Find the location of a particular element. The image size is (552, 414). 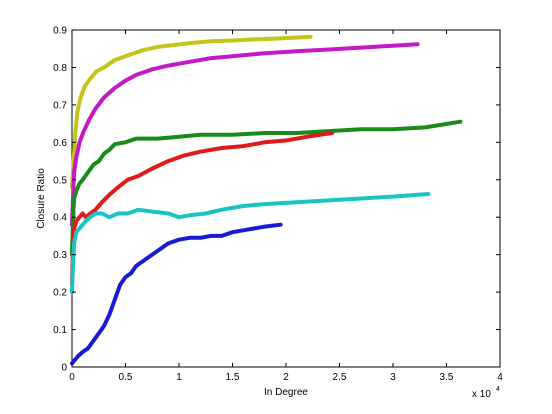

x-tick-label: 2 is located at coordinates (286, 377).